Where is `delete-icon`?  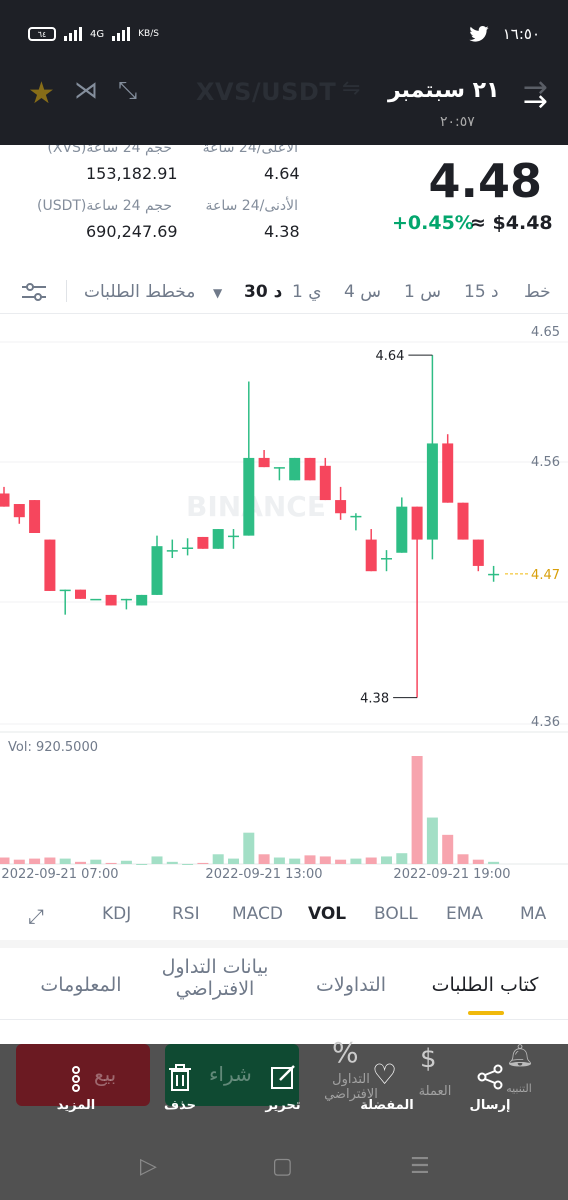
delete-icon is located at coordinates (180, 1078).